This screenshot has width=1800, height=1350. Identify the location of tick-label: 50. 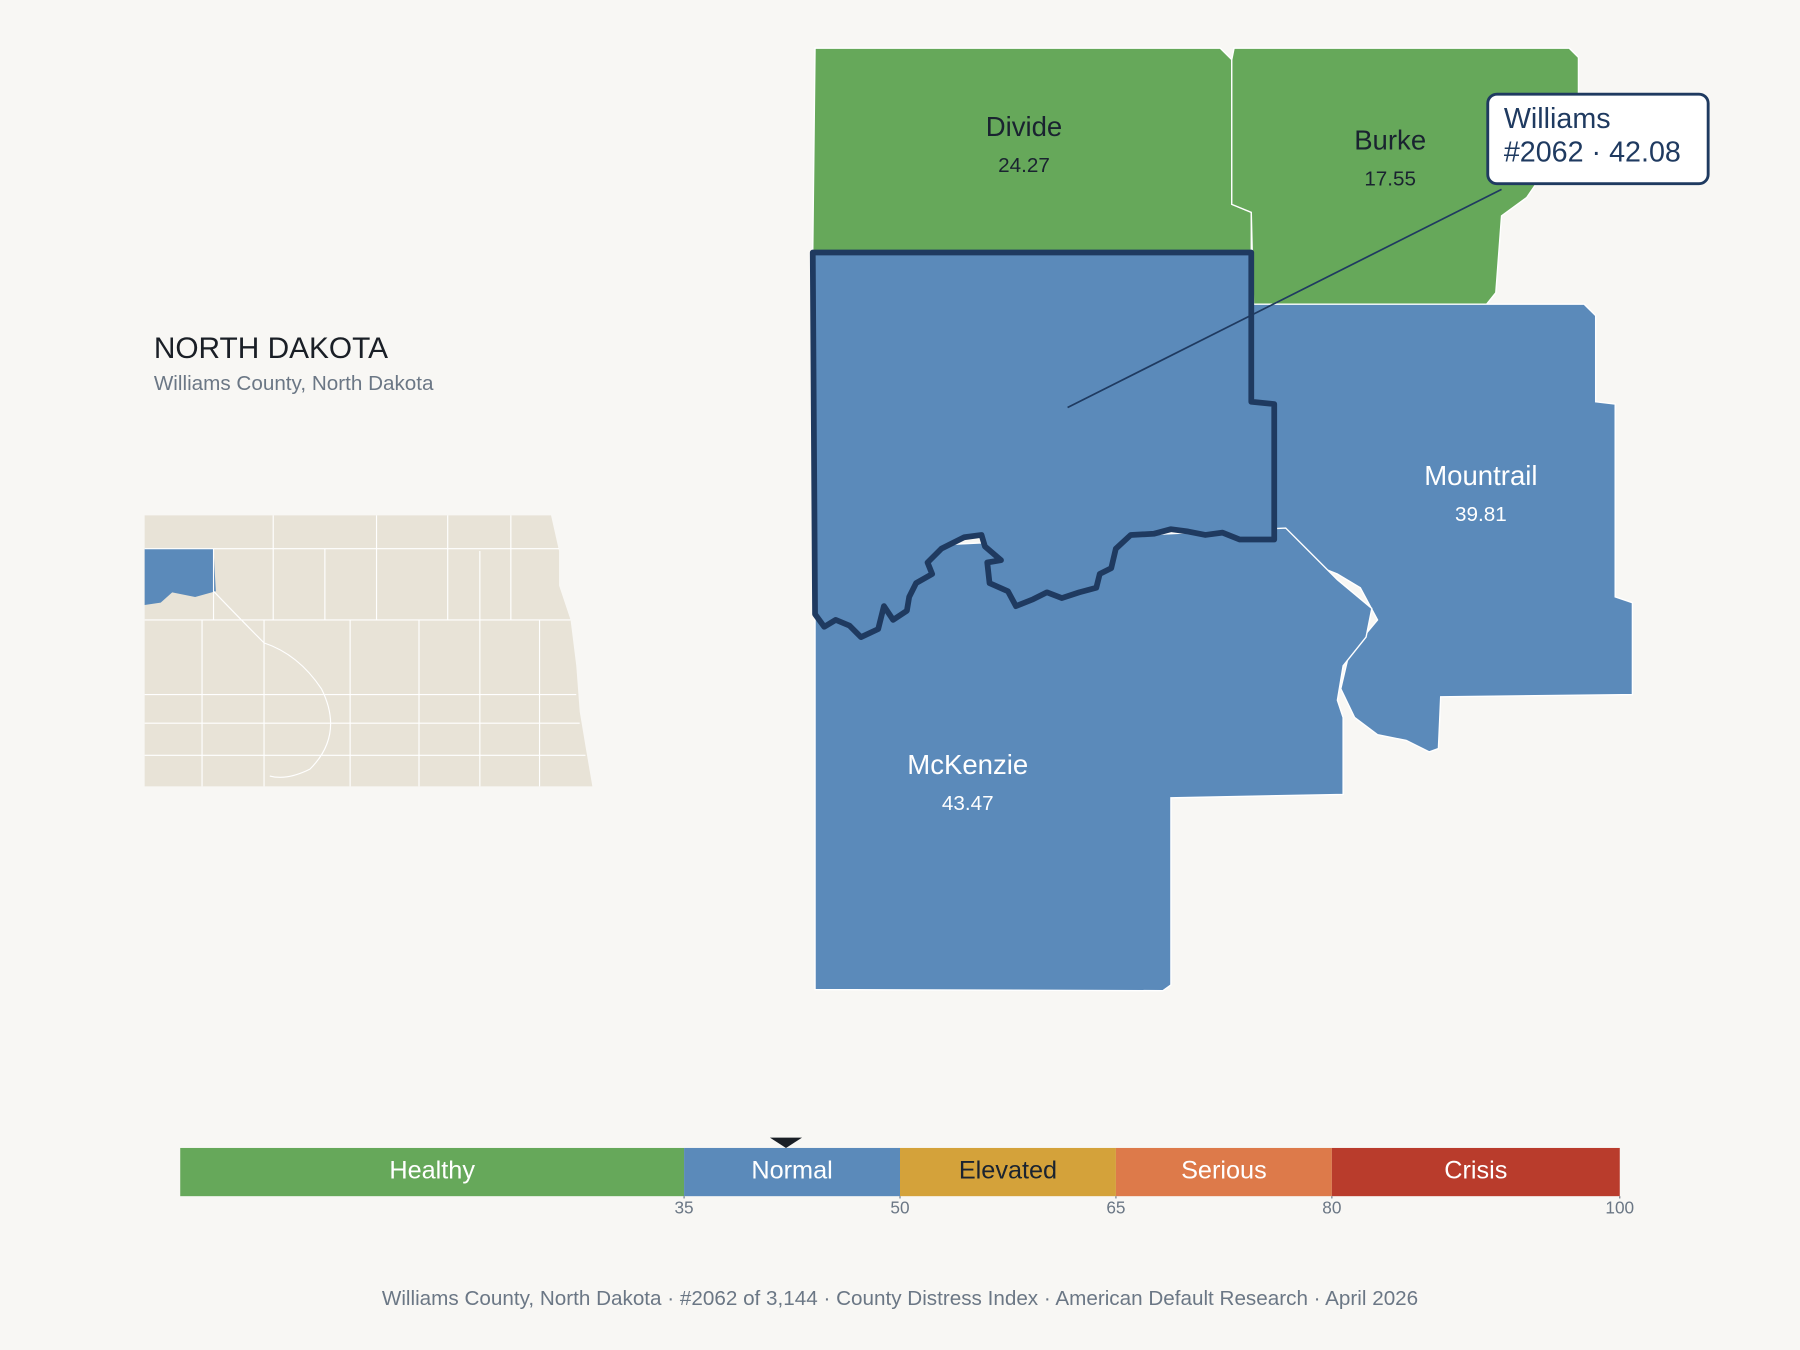
(899, 1207).